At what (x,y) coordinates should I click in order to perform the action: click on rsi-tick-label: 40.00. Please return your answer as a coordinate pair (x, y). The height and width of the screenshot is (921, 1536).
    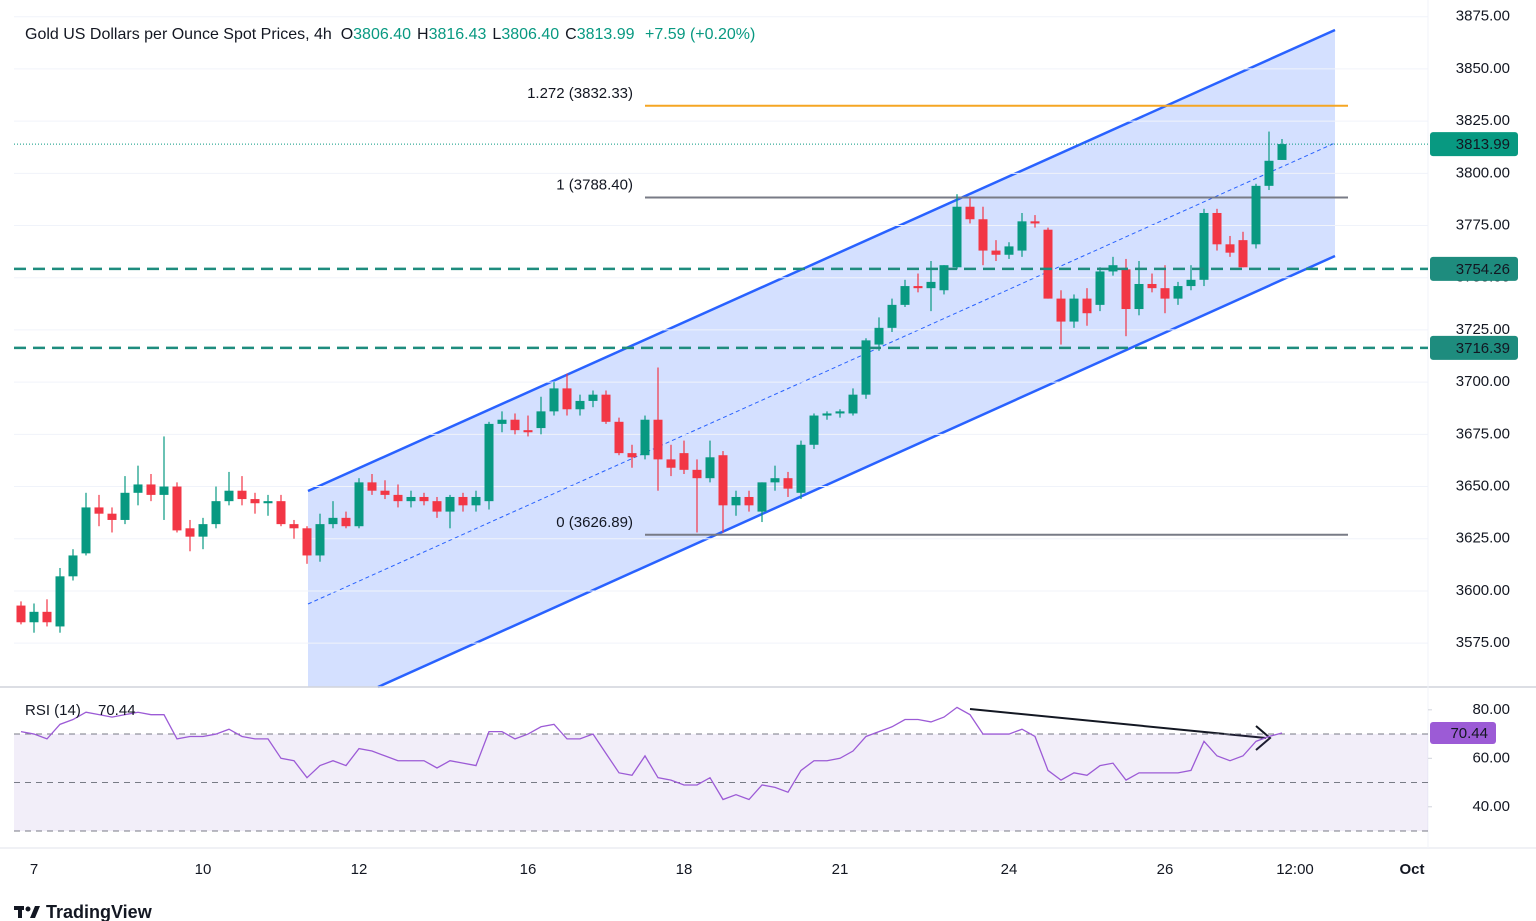
    Looking at the image, I should click on (1491, 806).